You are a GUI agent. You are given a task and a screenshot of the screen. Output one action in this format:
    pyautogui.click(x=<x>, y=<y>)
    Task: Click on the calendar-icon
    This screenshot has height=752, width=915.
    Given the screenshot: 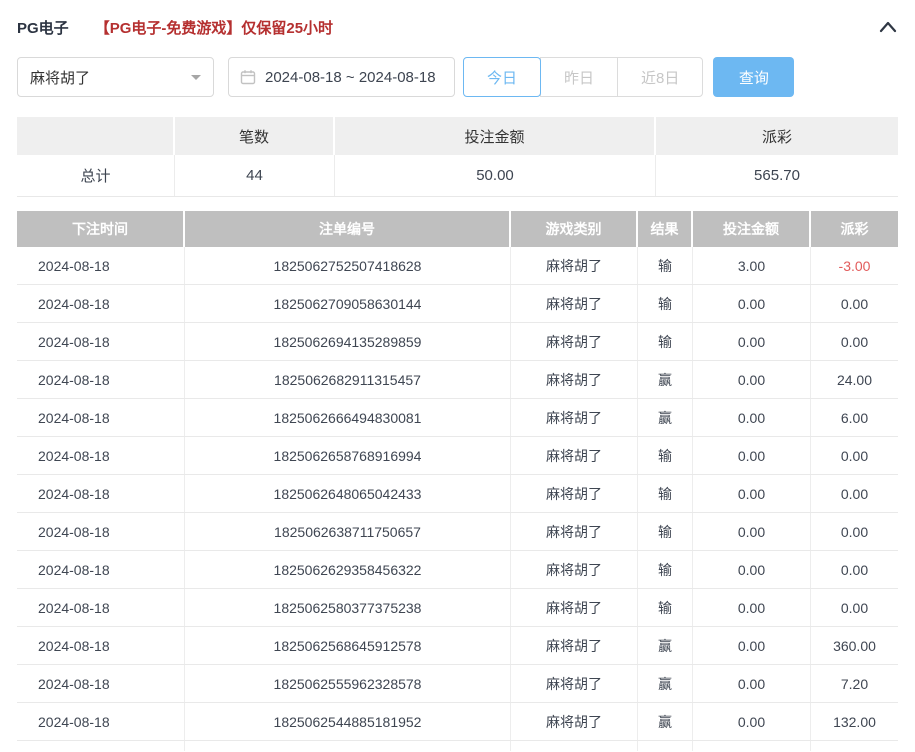 What is the action you would take?
    pyautogui.click(x=248, y=77)
    